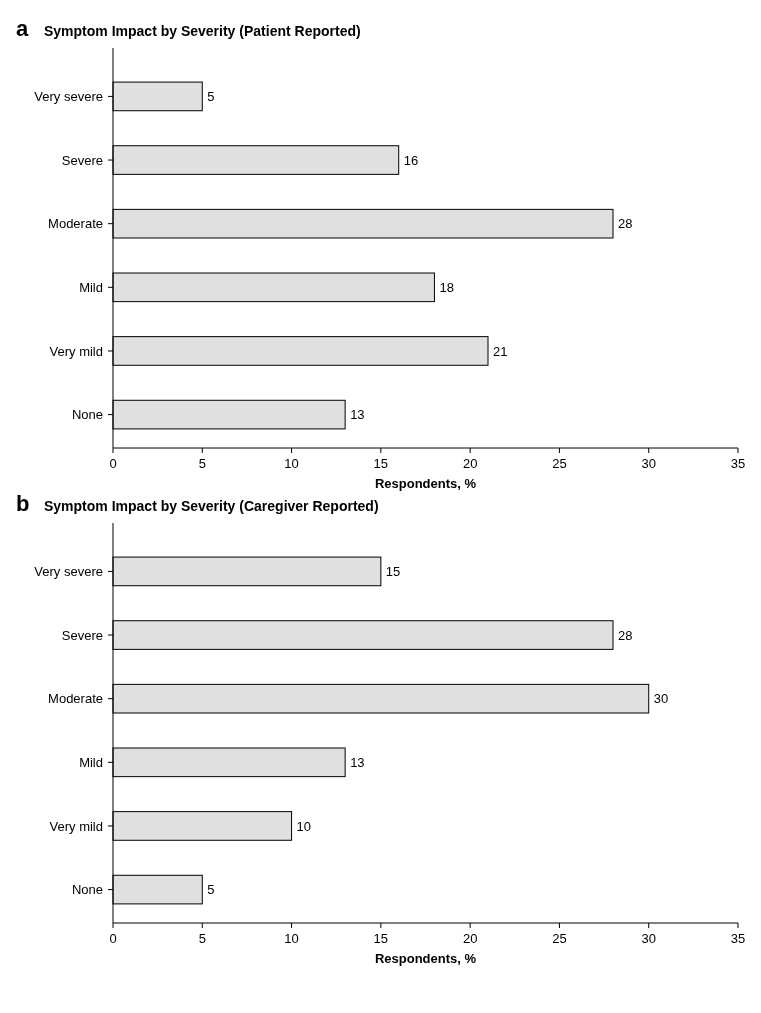 This screenshot has width=761, height=1013. What do you see at coordinates (411, 160) in the screenshot?
I see `data-label: 16` at bounding box center [411, 160].